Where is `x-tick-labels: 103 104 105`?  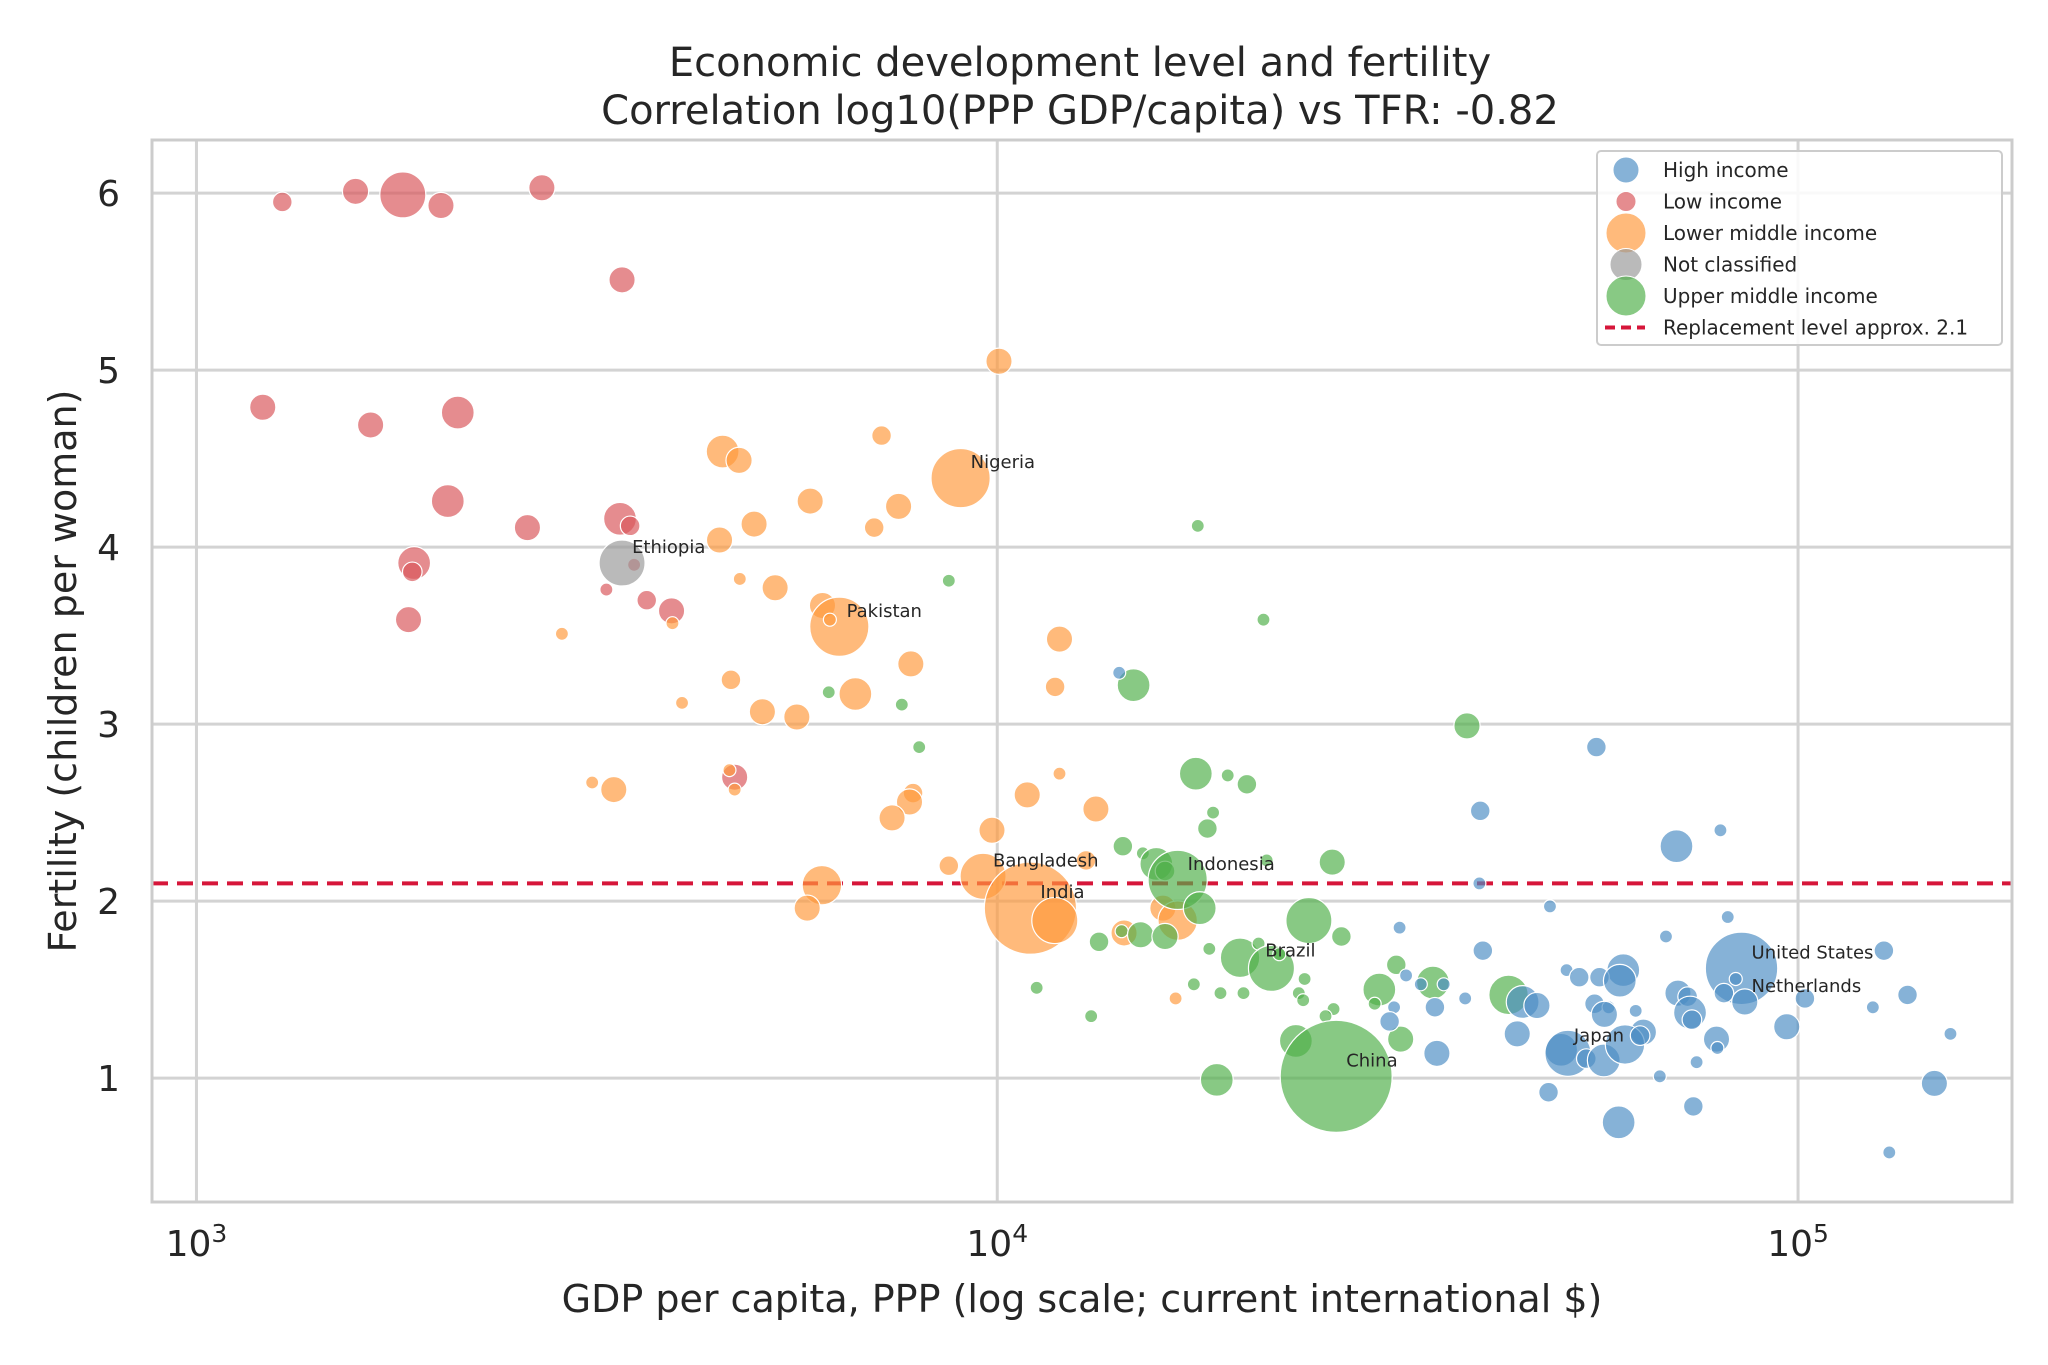 x-tick-labels: 103 104 105 is located at coordinates (997, 1242).